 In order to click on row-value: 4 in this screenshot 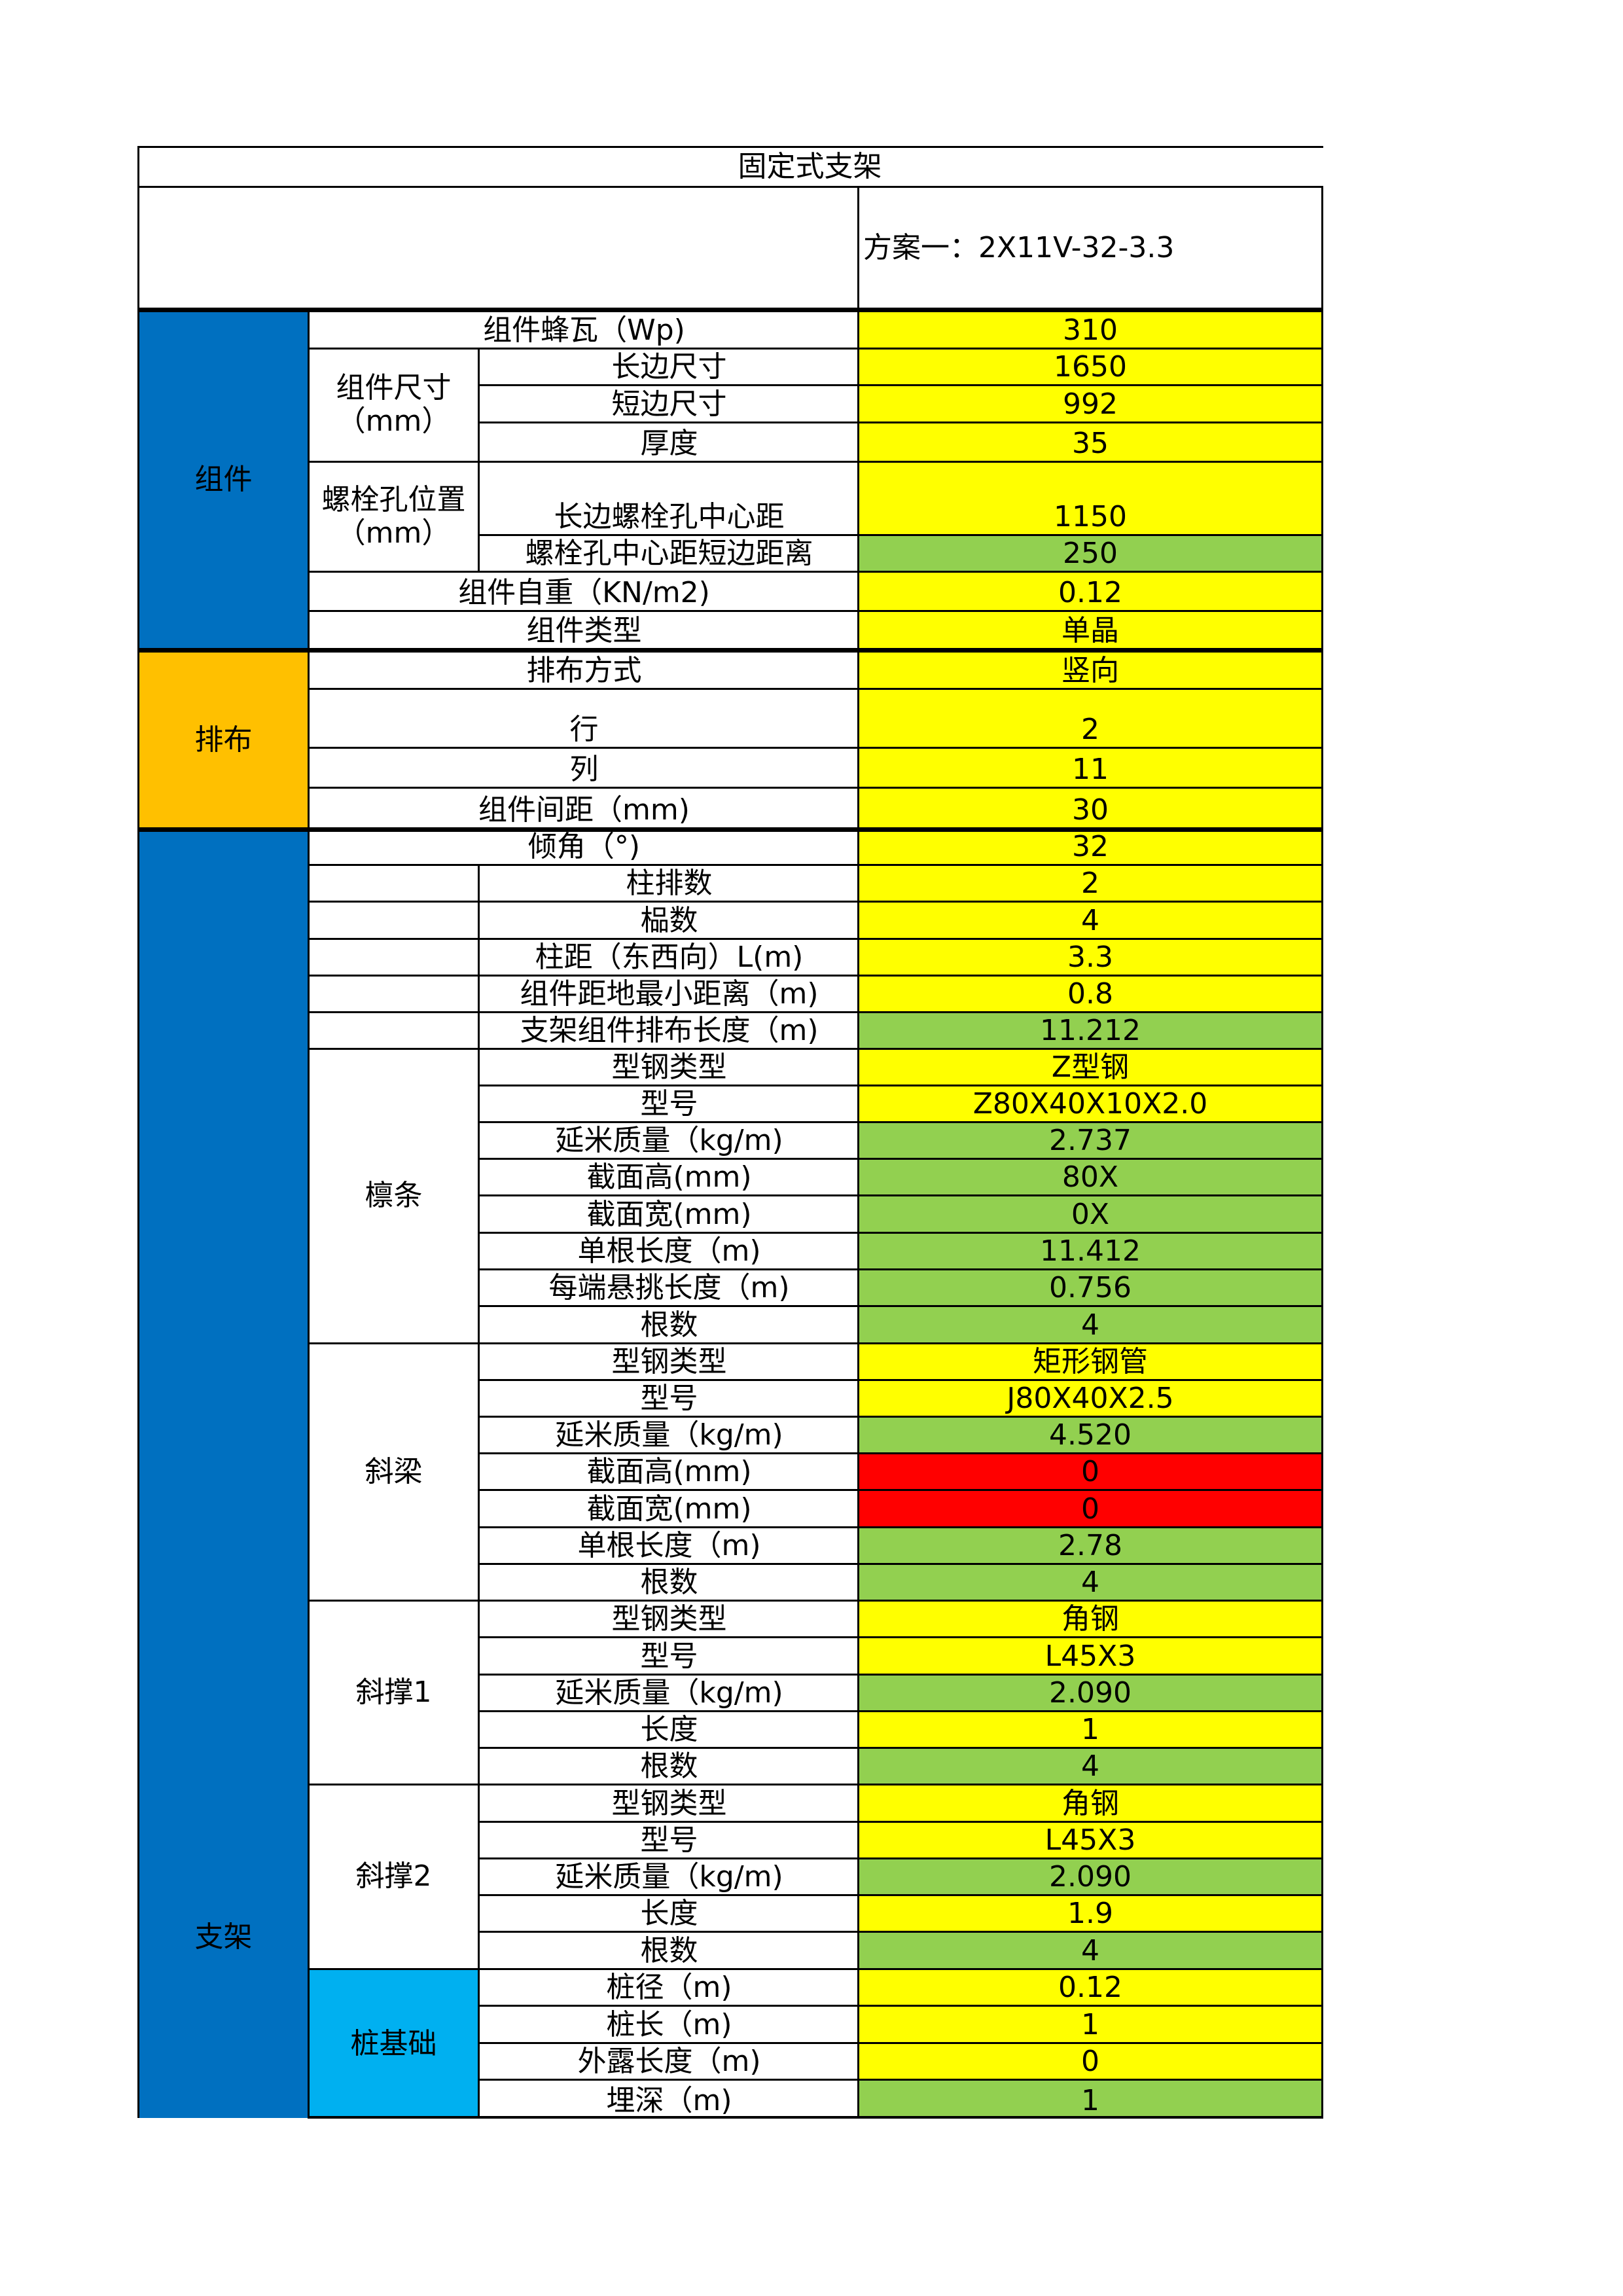, I will do `click(1090, 1765)`.